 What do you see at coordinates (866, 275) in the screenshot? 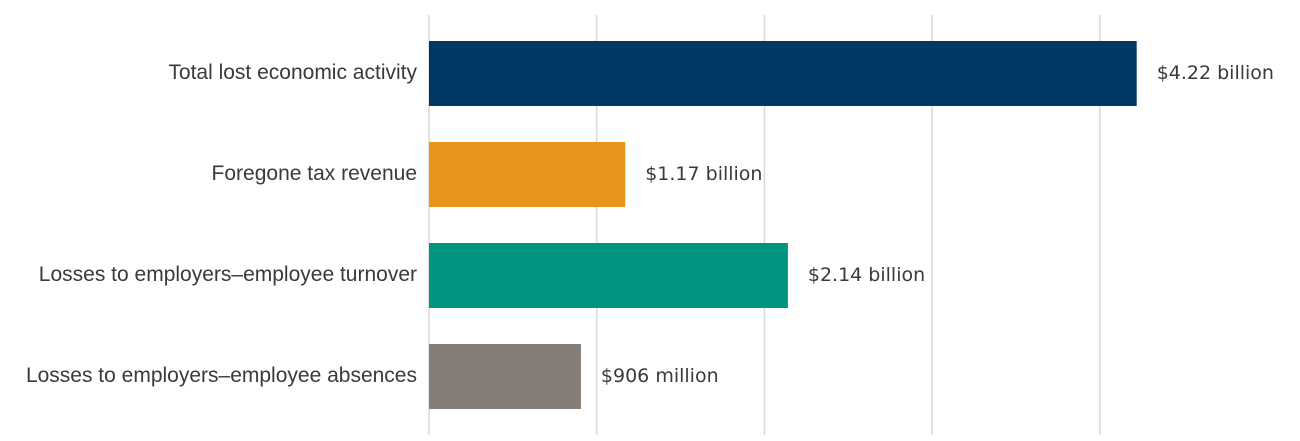
I see `data-label-2: $2.14 billion` at bounding box center [866, 275].